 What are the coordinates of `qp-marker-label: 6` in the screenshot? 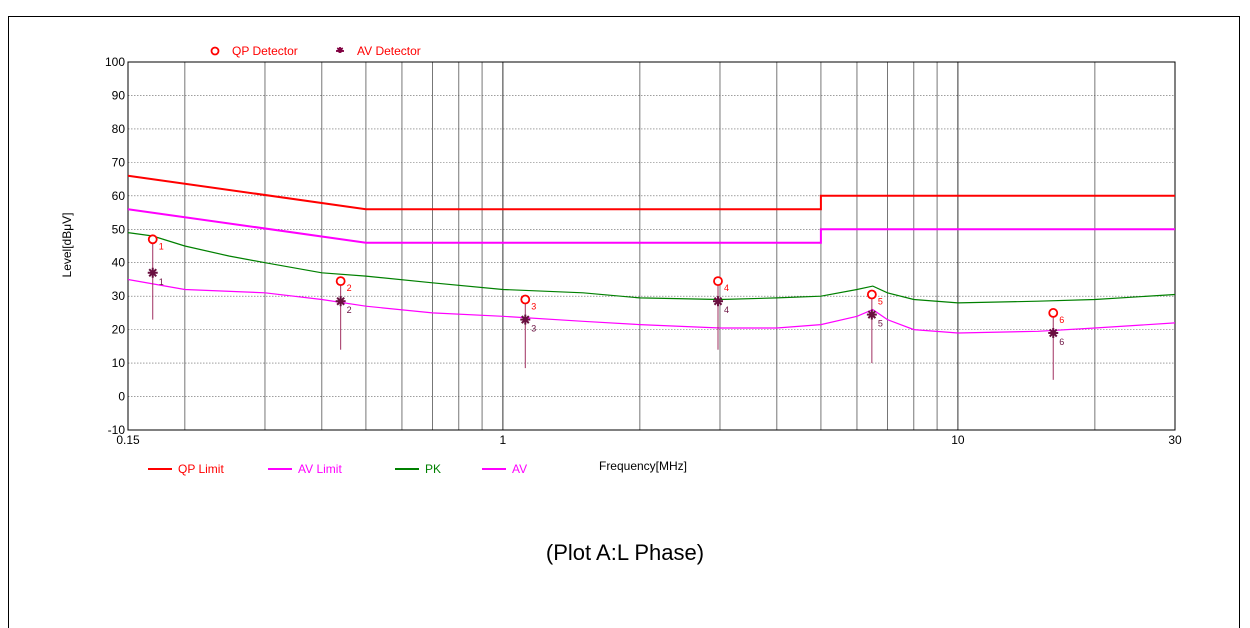 It's located at (1061, 320).